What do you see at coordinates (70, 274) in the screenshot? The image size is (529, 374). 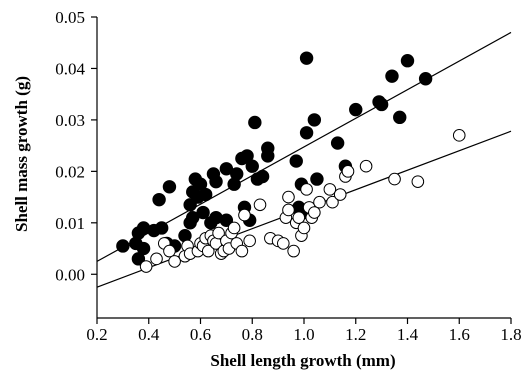 I see `y-tick-label: 0.00` at bounding box center [70, 274].